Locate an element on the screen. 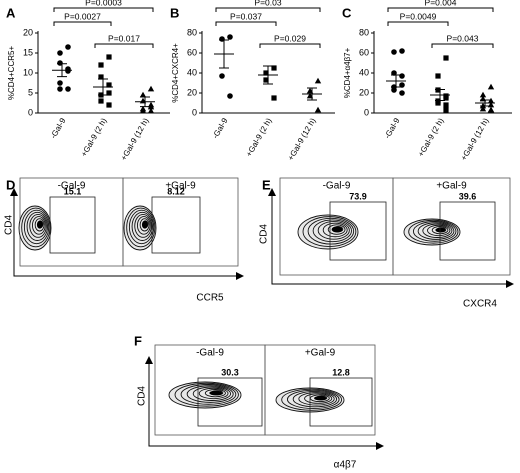 The image size is (520, 473). p-value: P=0.004 is located at coordinates (441, 3).